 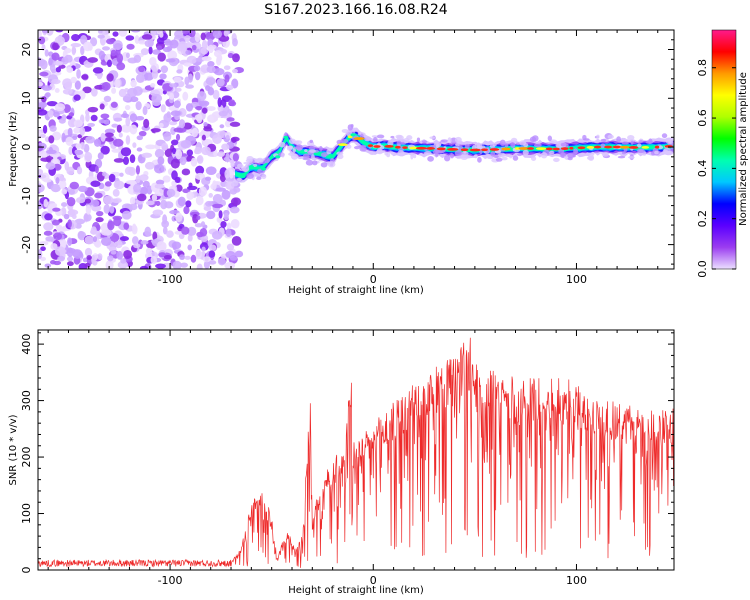 I want to click on noise-speckle, so click(x=141, y=149).